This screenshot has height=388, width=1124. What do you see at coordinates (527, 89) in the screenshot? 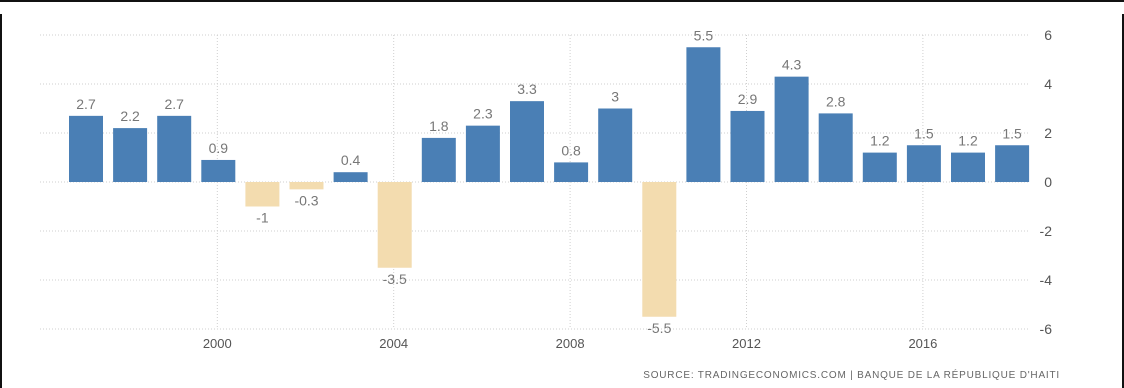
I see `data-label: 3.3` at bounding box center [527, 89].